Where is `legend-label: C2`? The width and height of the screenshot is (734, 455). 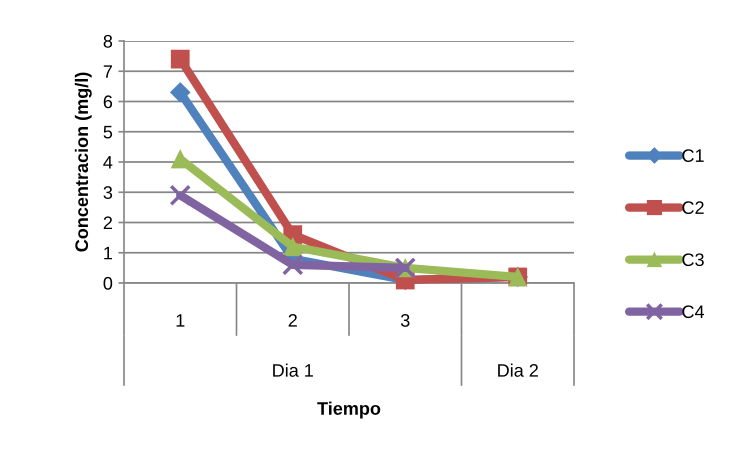
legend-label: C2 is located at coordinates (693, 207).